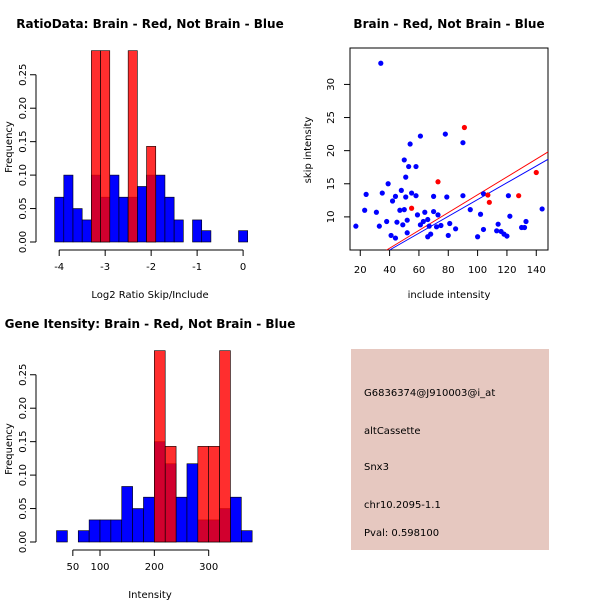 The image size is (600, 600). Describe the element at coordinates (23, 208) in the screenshot. I see `ratio-histogram-y-tick-label: 0.05` at that location.